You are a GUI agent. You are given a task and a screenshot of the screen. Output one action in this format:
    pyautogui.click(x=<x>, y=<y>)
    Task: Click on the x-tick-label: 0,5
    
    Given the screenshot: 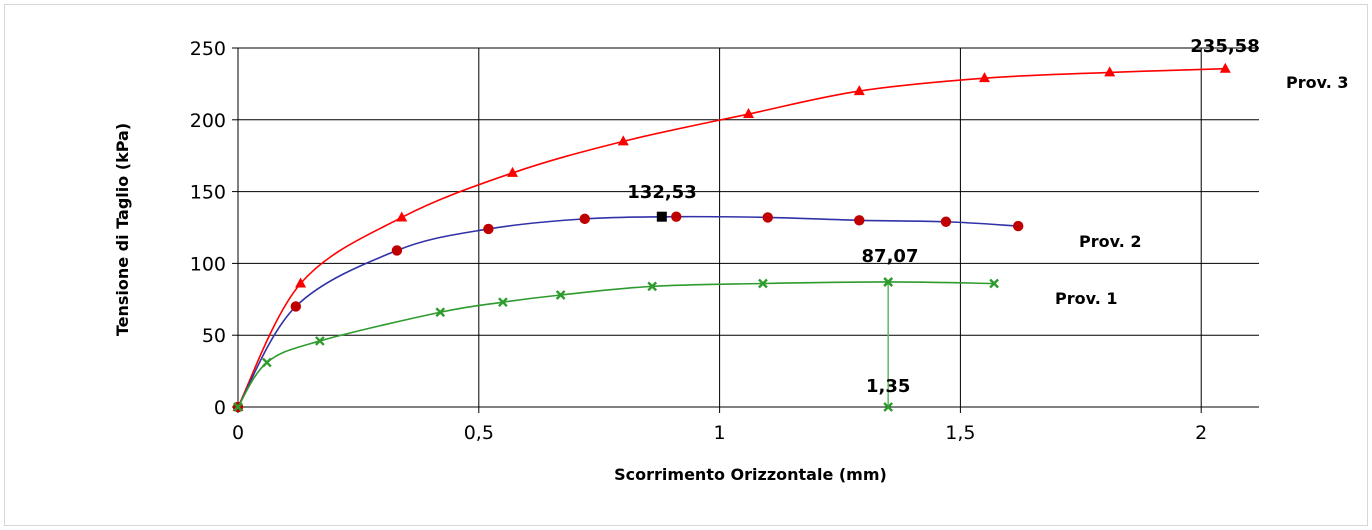 What is the action you would take?
    pyautogui.click(x=479, y=433)
    